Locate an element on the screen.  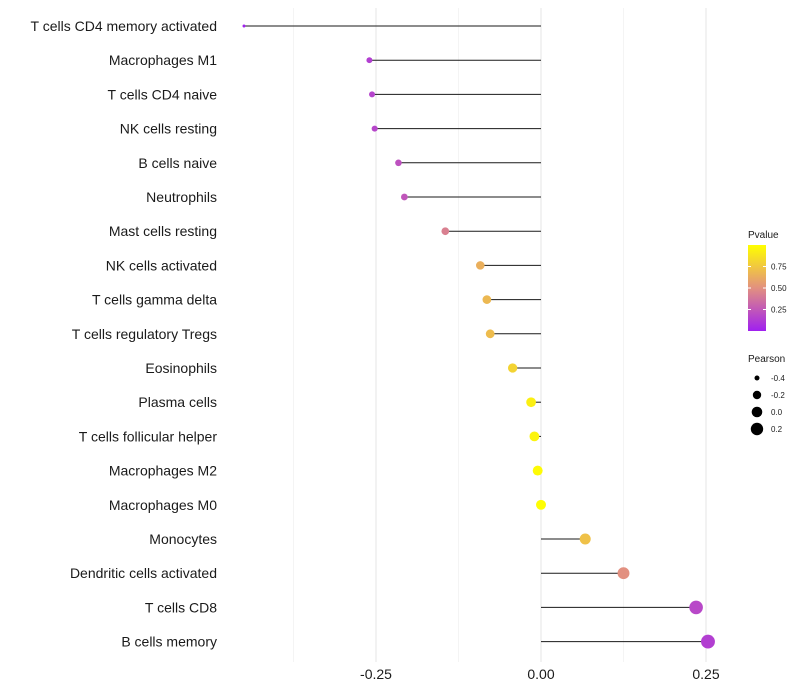
pearson-legend: Pearson -0.4 -0.2 0.0 0.2 is located at coordinates (766, 395).